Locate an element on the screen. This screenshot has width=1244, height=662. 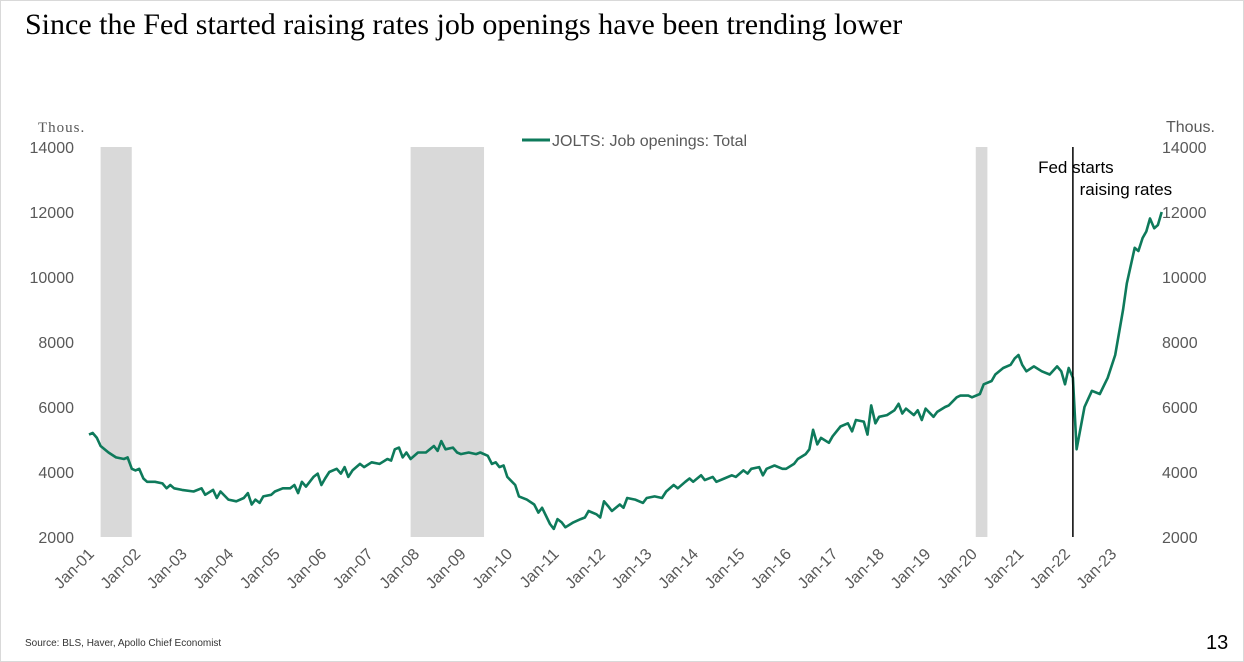
x-tick-label: Jan-01 is located at coordinates (74, 569).